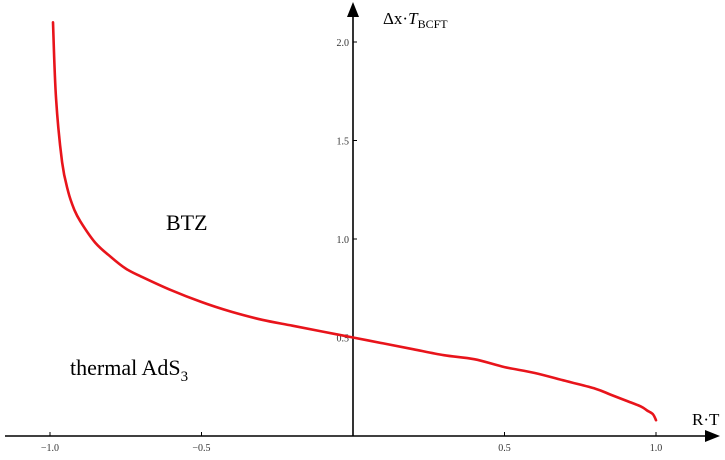  What do you see at coordinates (362, 436) in the screenshot?
I see `x-axis` at bounding box center [362, 436].